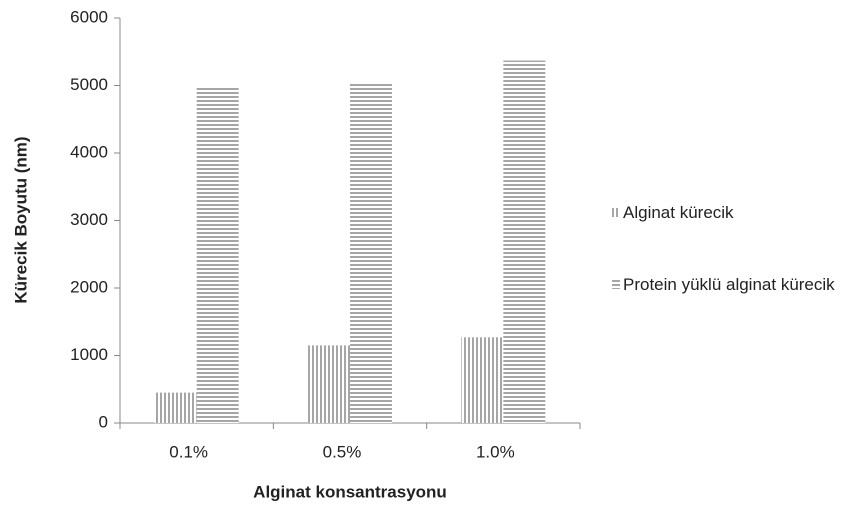 This screenshot has height=508, width=857. Describe the element at coordinates (89, 354) in the screenshot. I see `y-tick-label: 1000` at that location.